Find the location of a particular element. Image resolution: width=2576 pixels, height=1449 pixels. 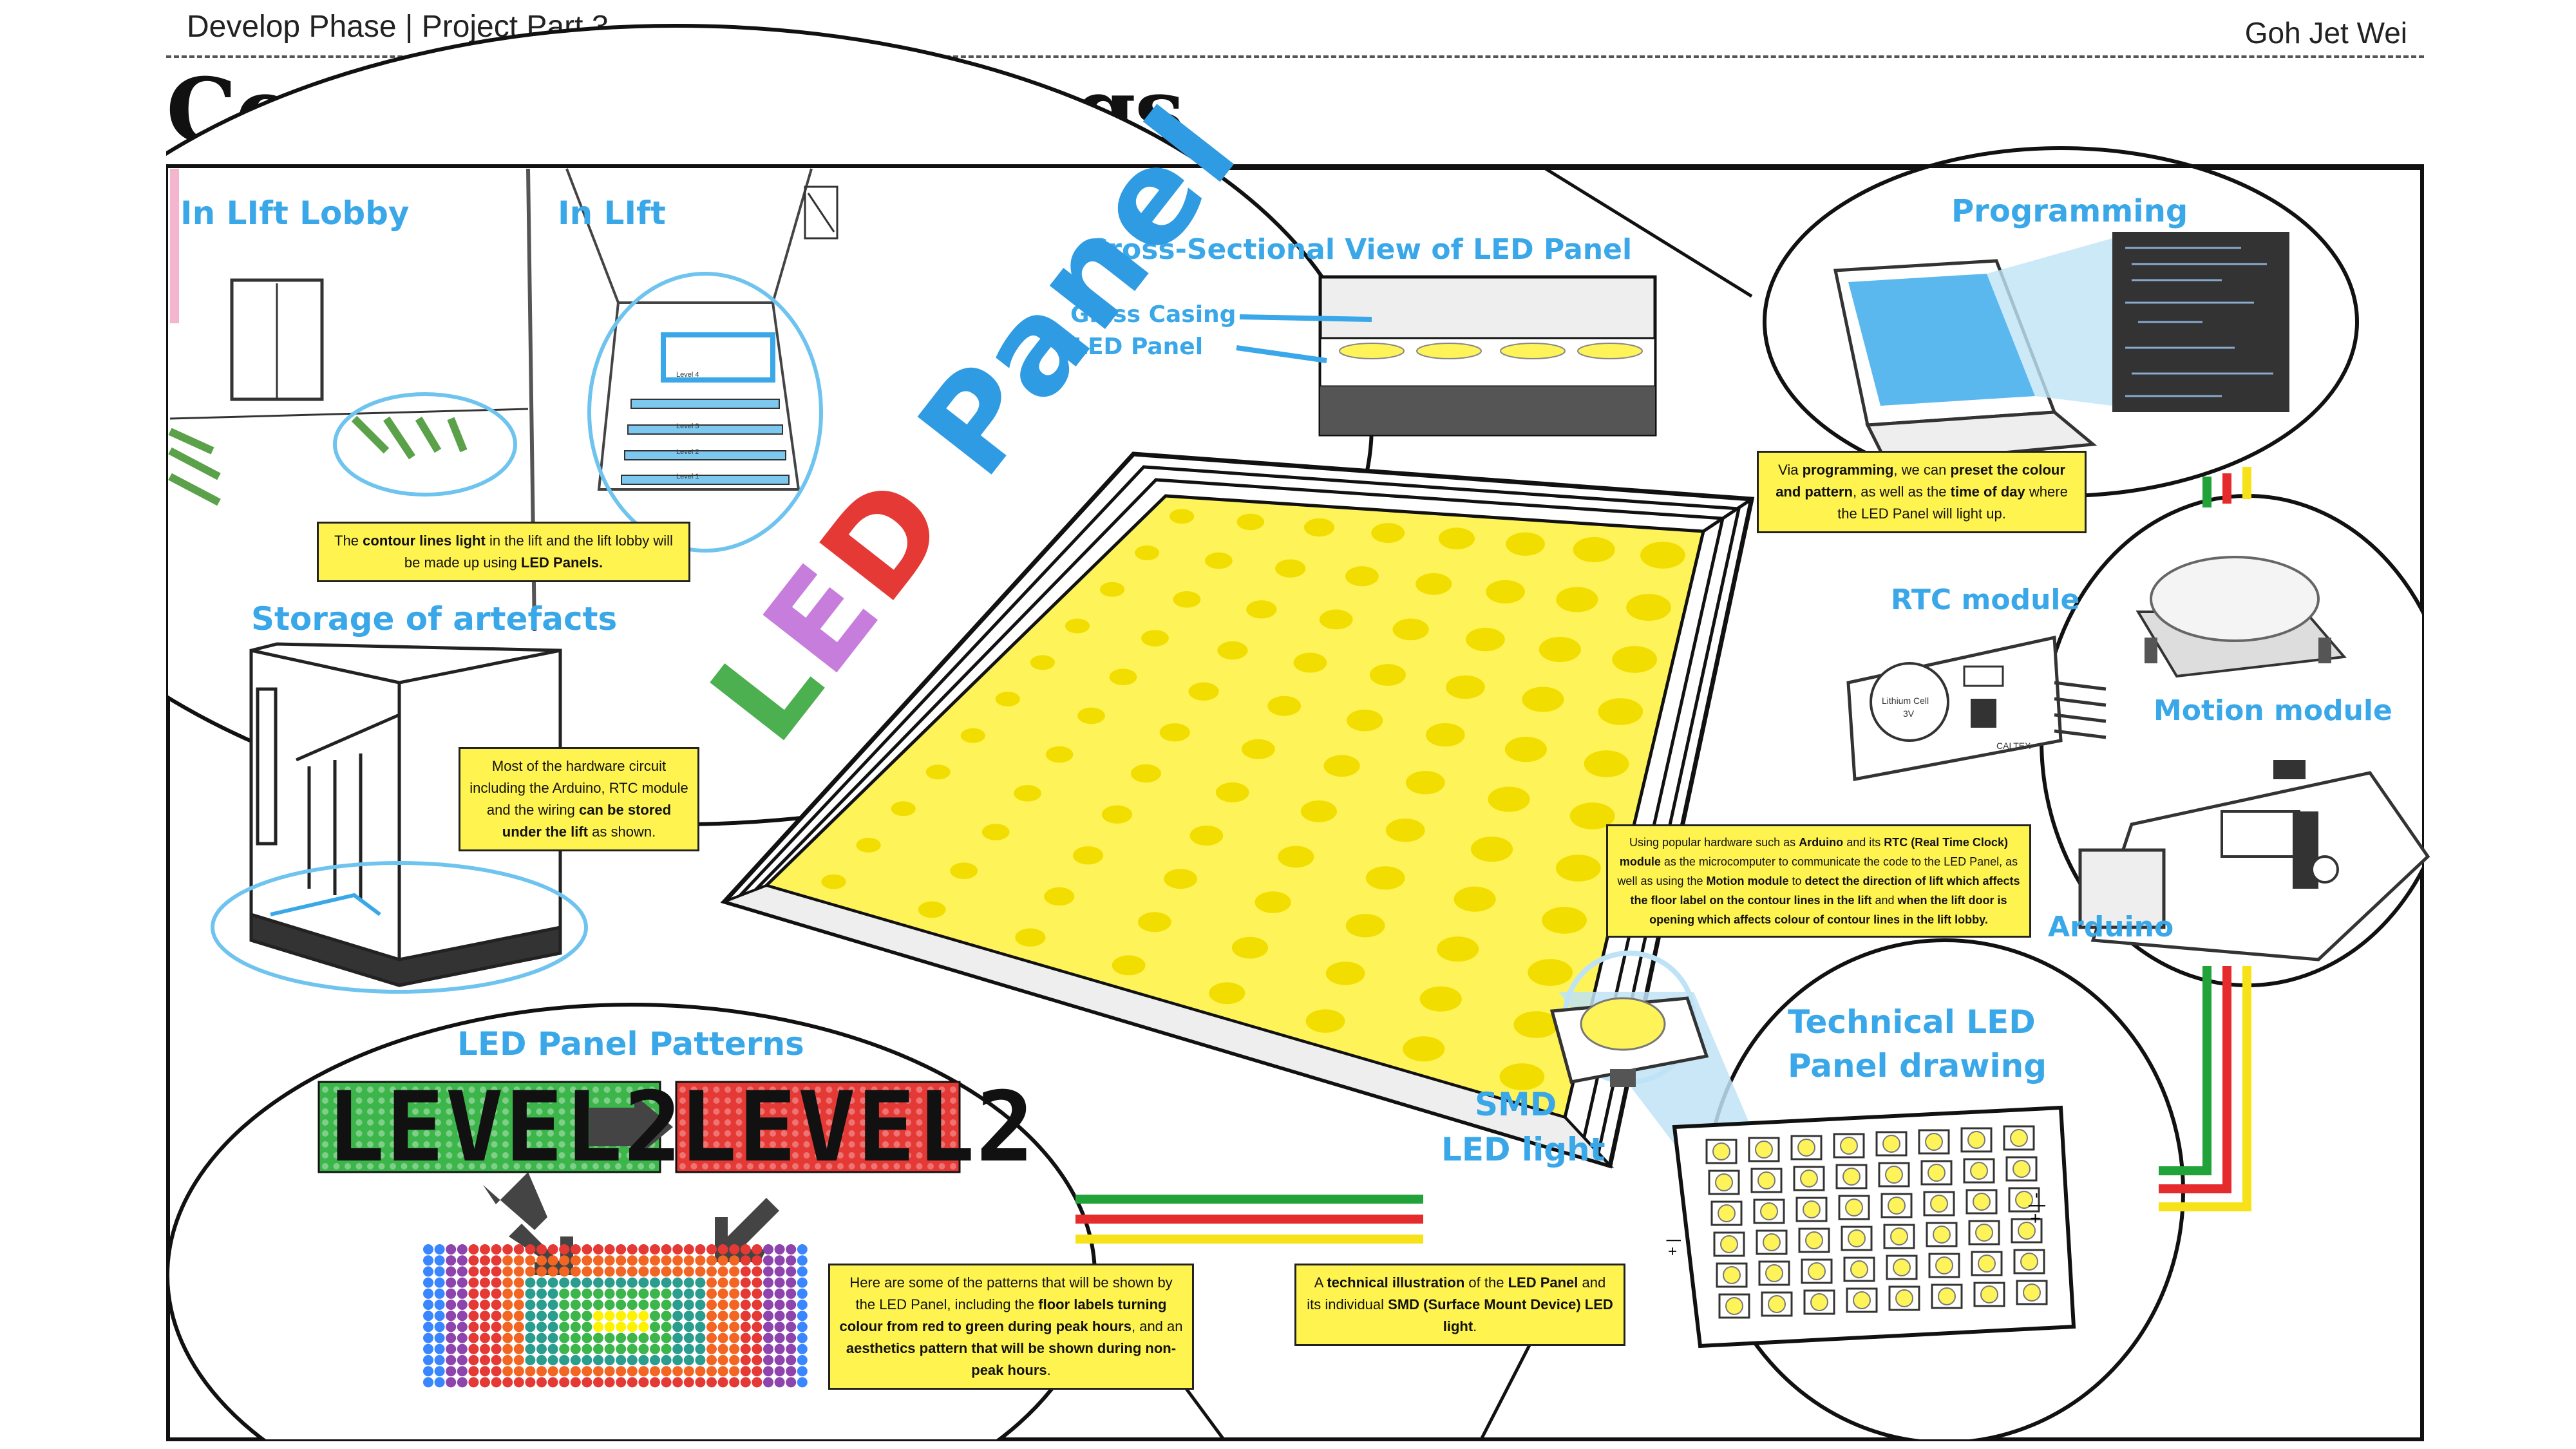

level-signs is located at coordinates (639, 1178).